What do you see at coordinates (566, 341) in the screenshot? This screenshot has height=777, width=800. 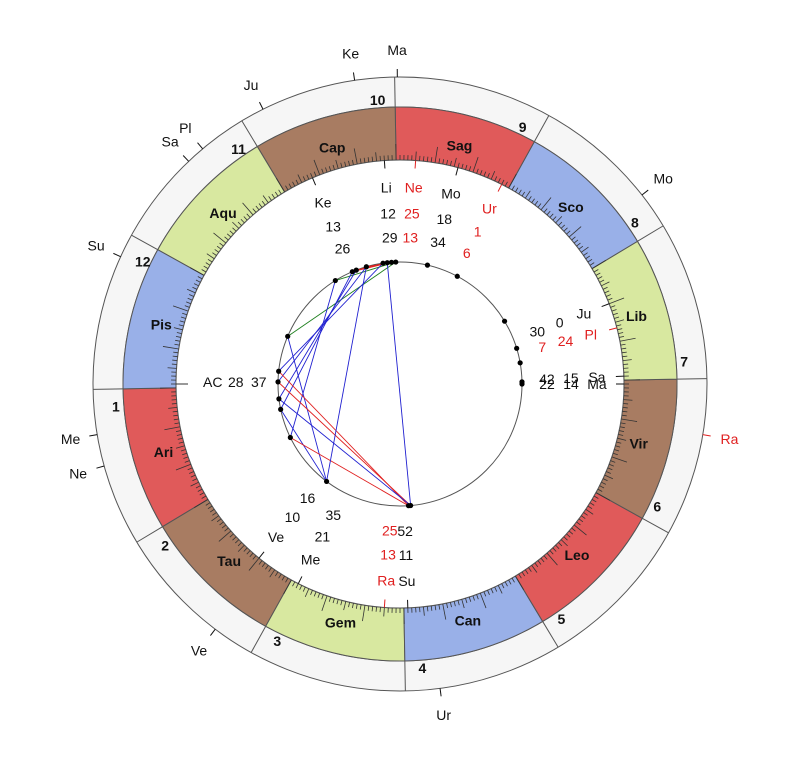 I see `inner-planet-degree: 24` at bounding box center [566, 341].